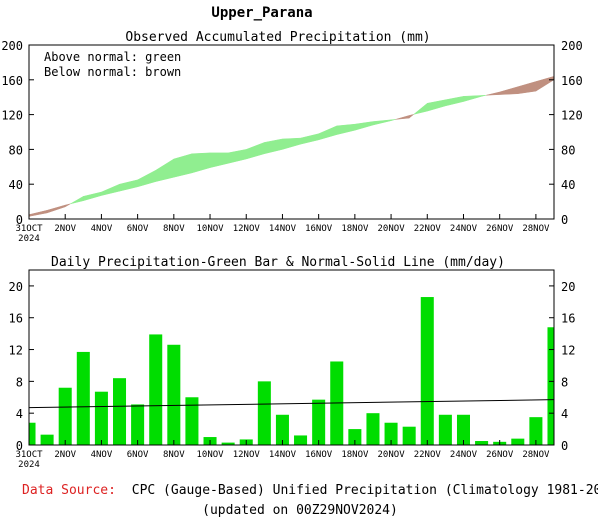 Image resolution: width=598 pixels, height=518 pixels. Describe the element at coordinates (355, 455) in the screenshot. I see `daily-xtick-label: 18NOV` at that location.